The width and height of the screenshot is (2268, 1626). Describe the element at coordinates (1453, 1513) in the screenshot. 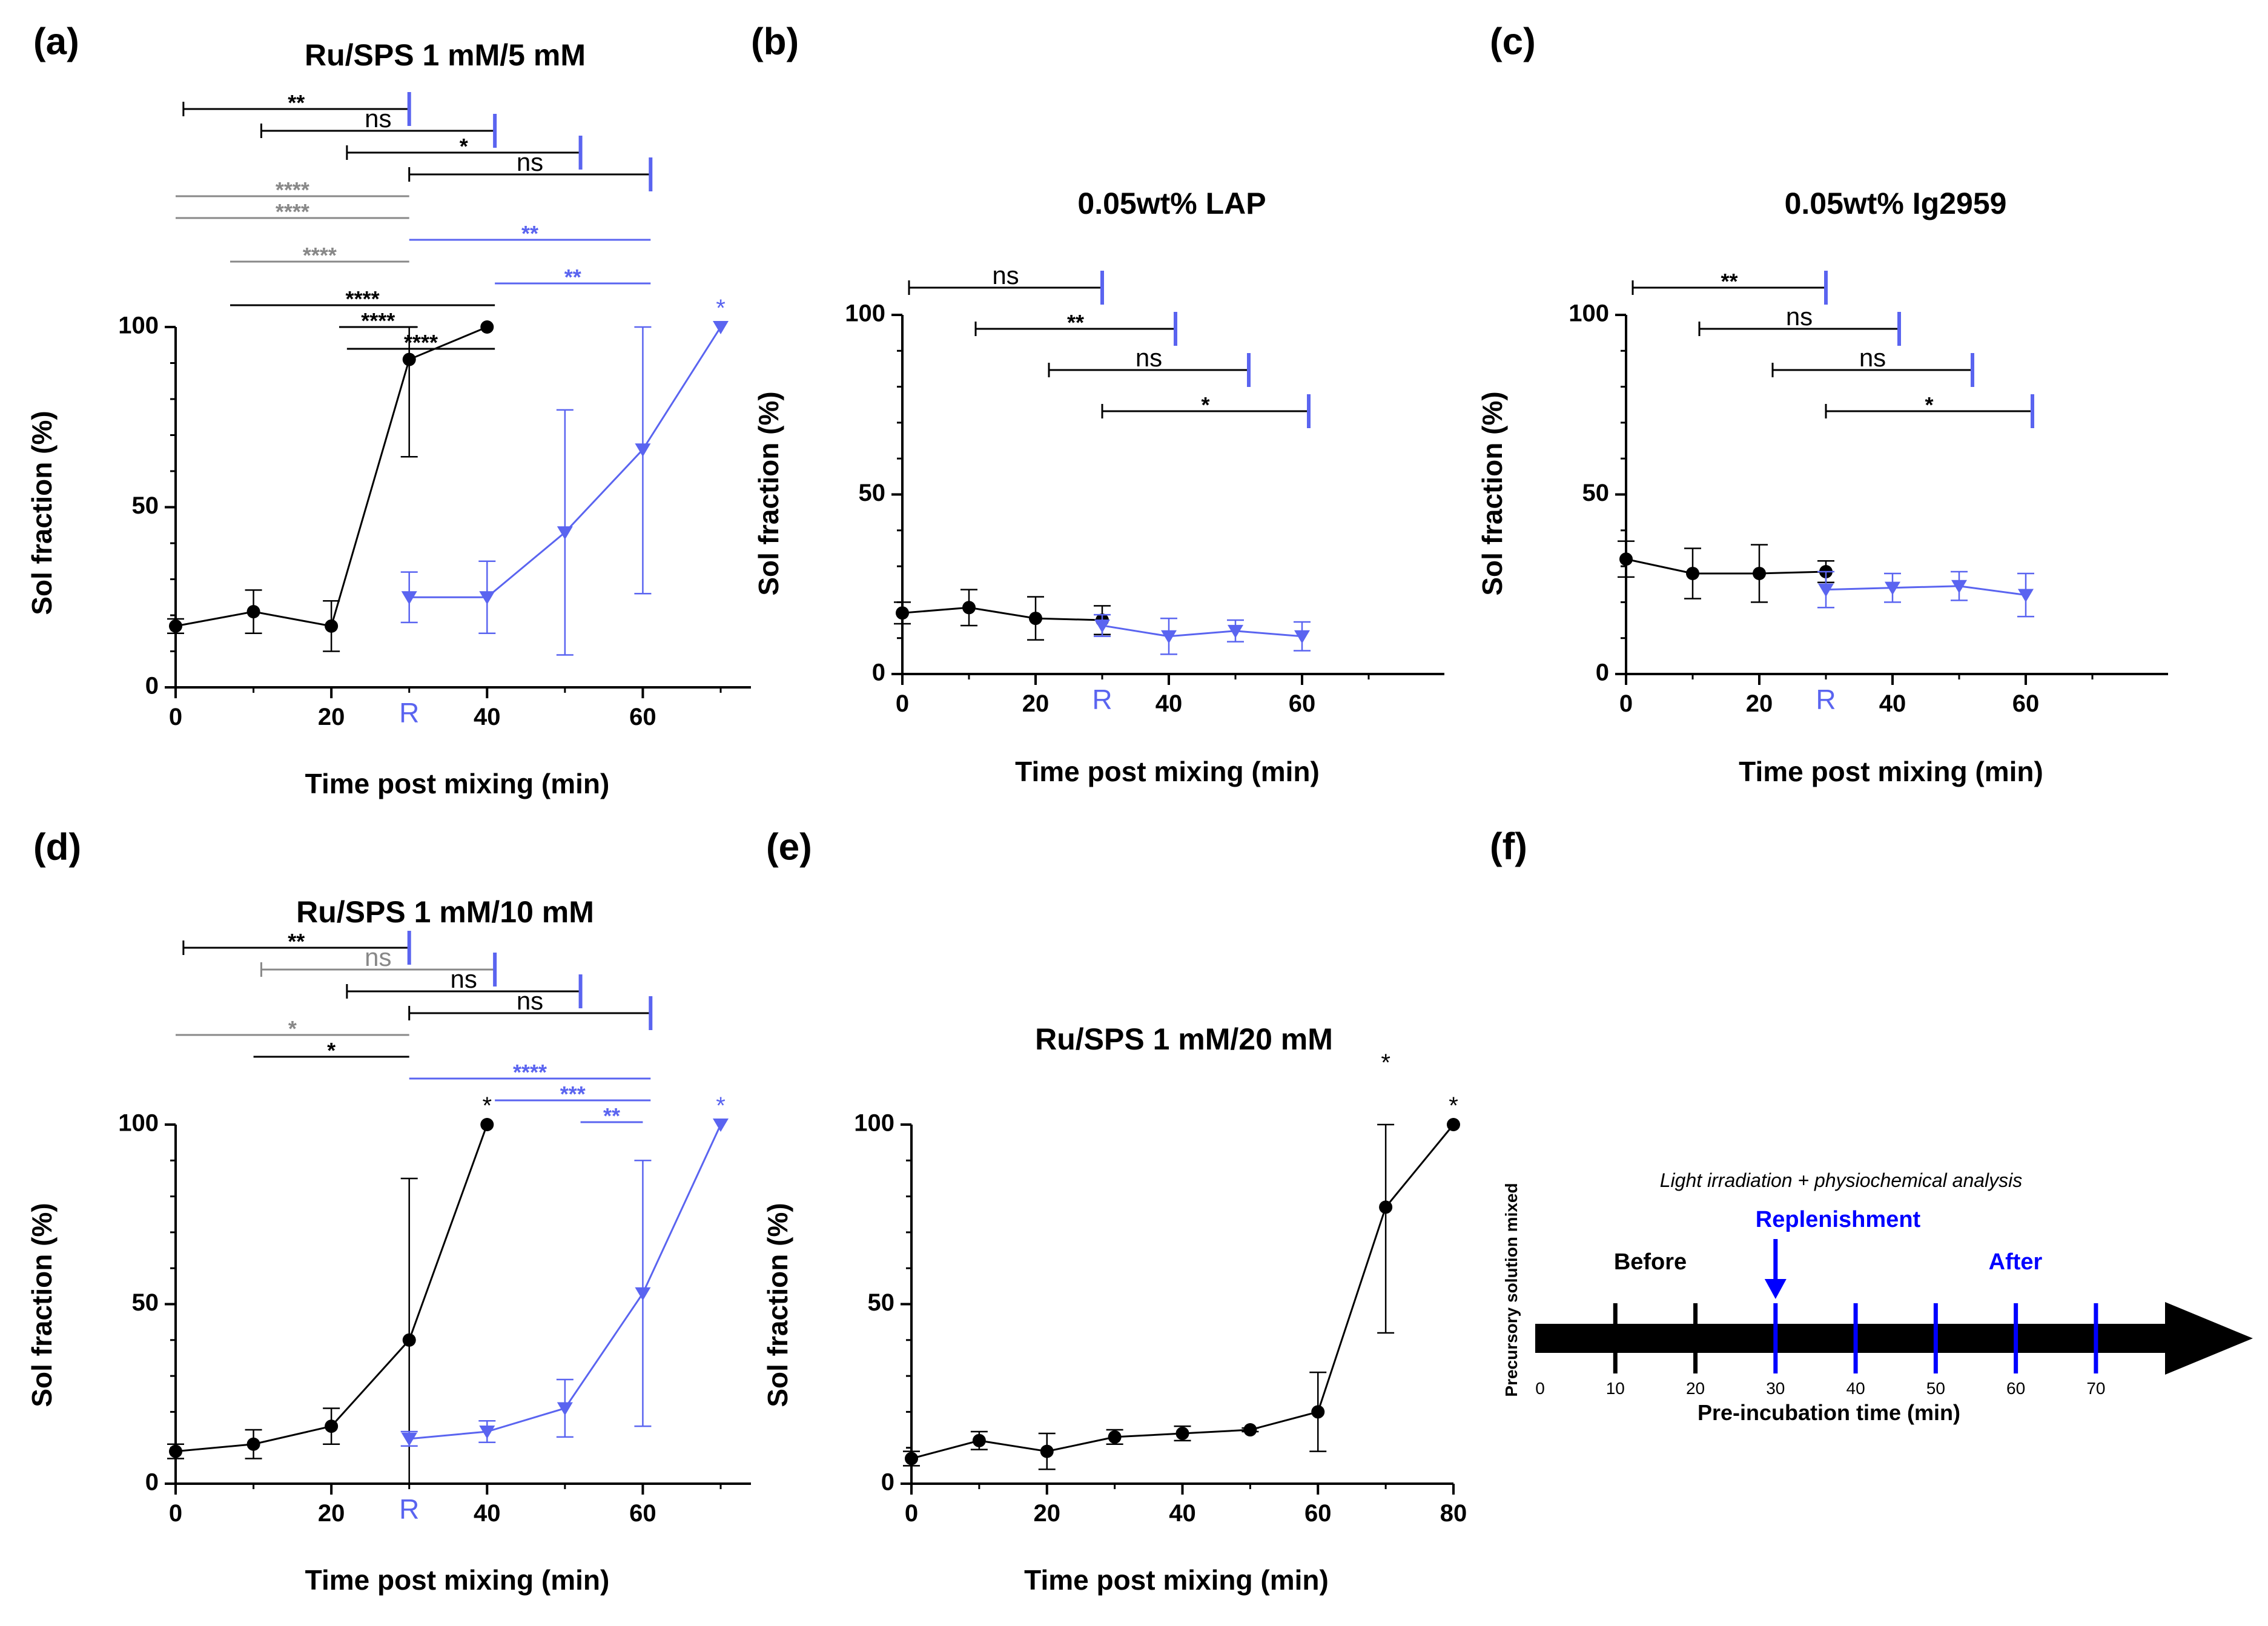

I see `x-tick-label: 80` at that location.